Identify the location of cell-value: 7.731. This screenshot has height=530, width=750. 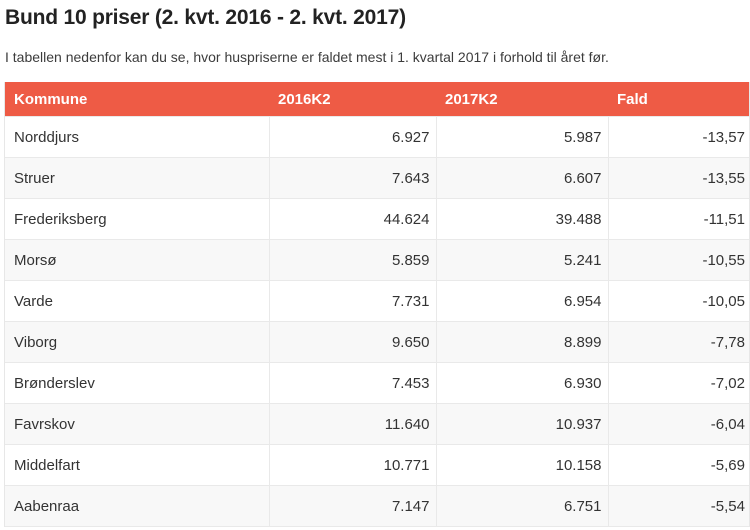
(352, 301).